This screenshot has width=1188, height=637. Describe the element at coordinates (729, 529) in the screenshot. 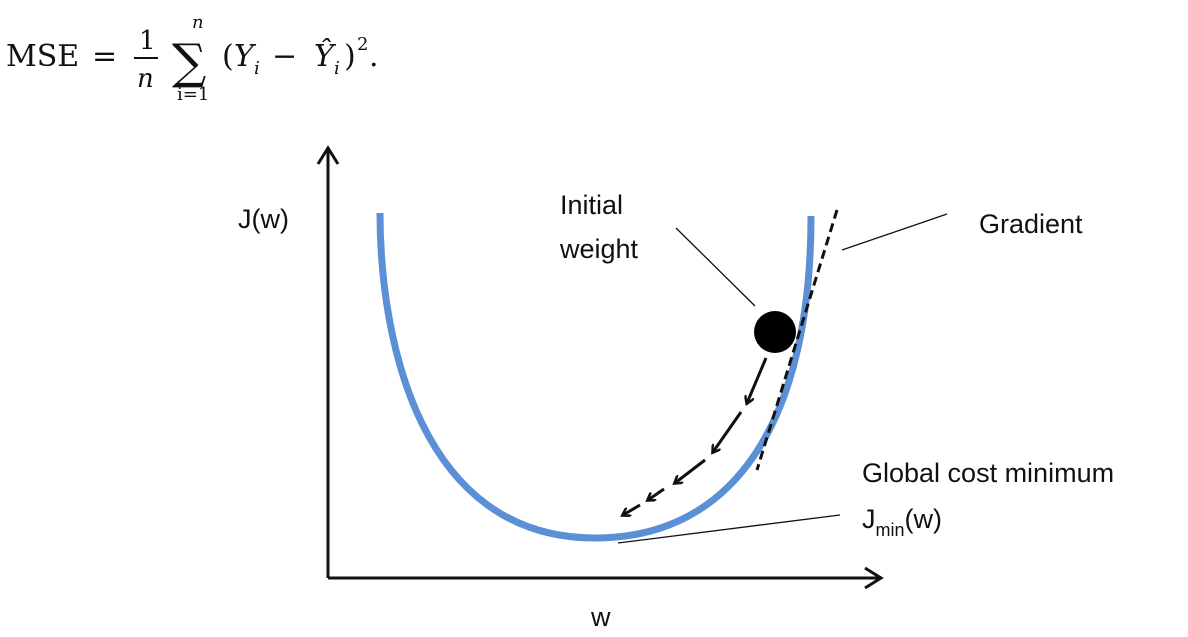

I see `global-min-leader` at that location.